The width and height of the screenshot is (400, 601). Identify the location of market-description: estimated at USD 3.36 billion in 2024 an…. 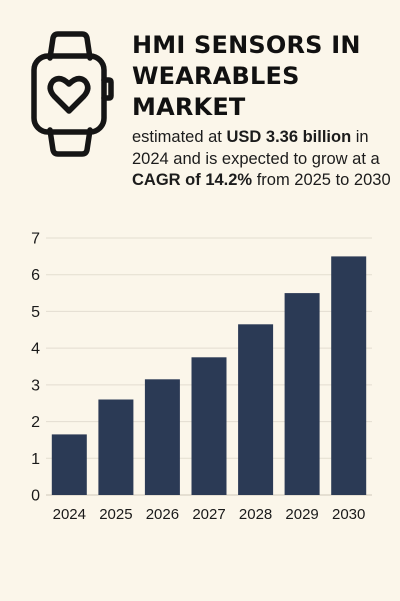
(263, 159).